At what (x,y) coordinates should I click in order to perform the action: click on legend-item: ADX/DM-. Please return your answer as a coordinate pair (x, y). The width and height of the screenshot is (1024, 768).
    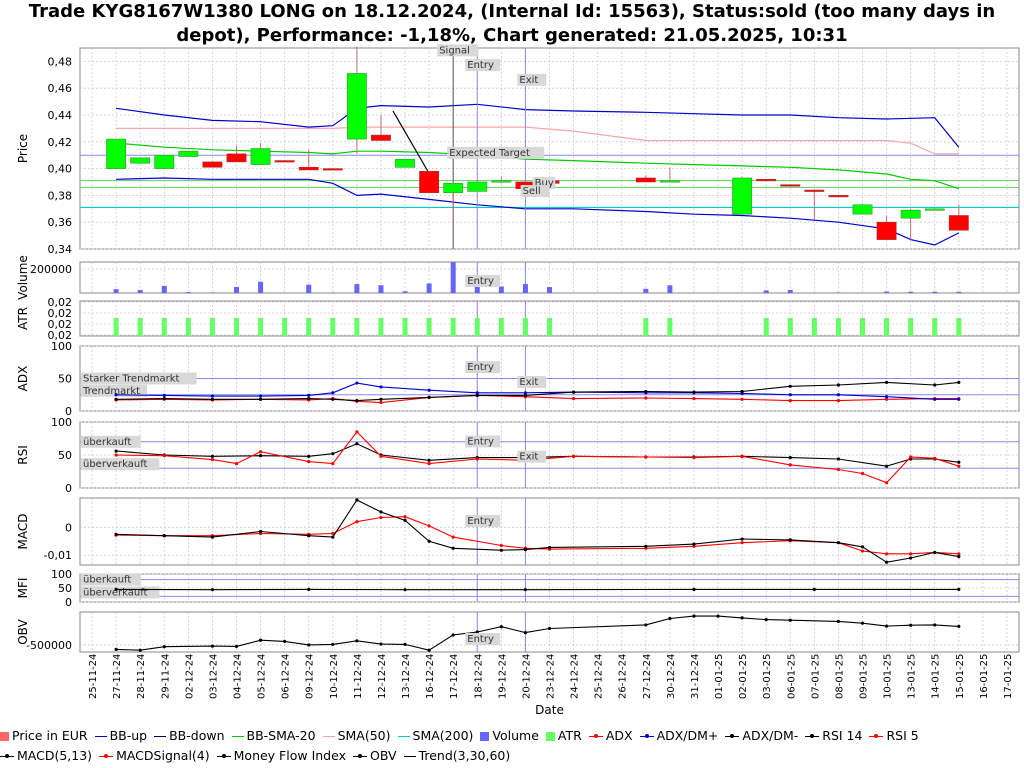
    Looking at the image, I should click on (761, 736).